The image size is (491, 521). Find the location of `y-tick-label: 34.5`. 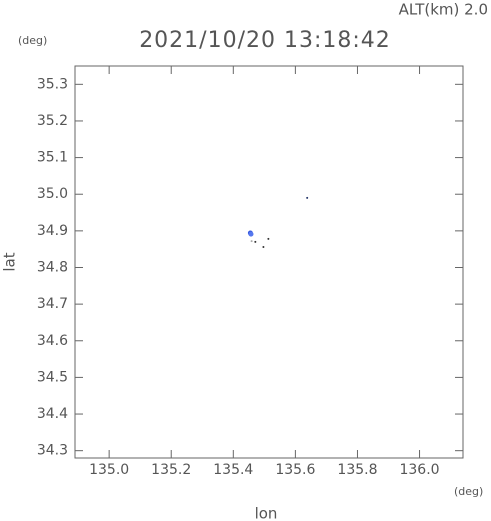

y-tick-label: 34.5 is located at coordinates (52, 377).